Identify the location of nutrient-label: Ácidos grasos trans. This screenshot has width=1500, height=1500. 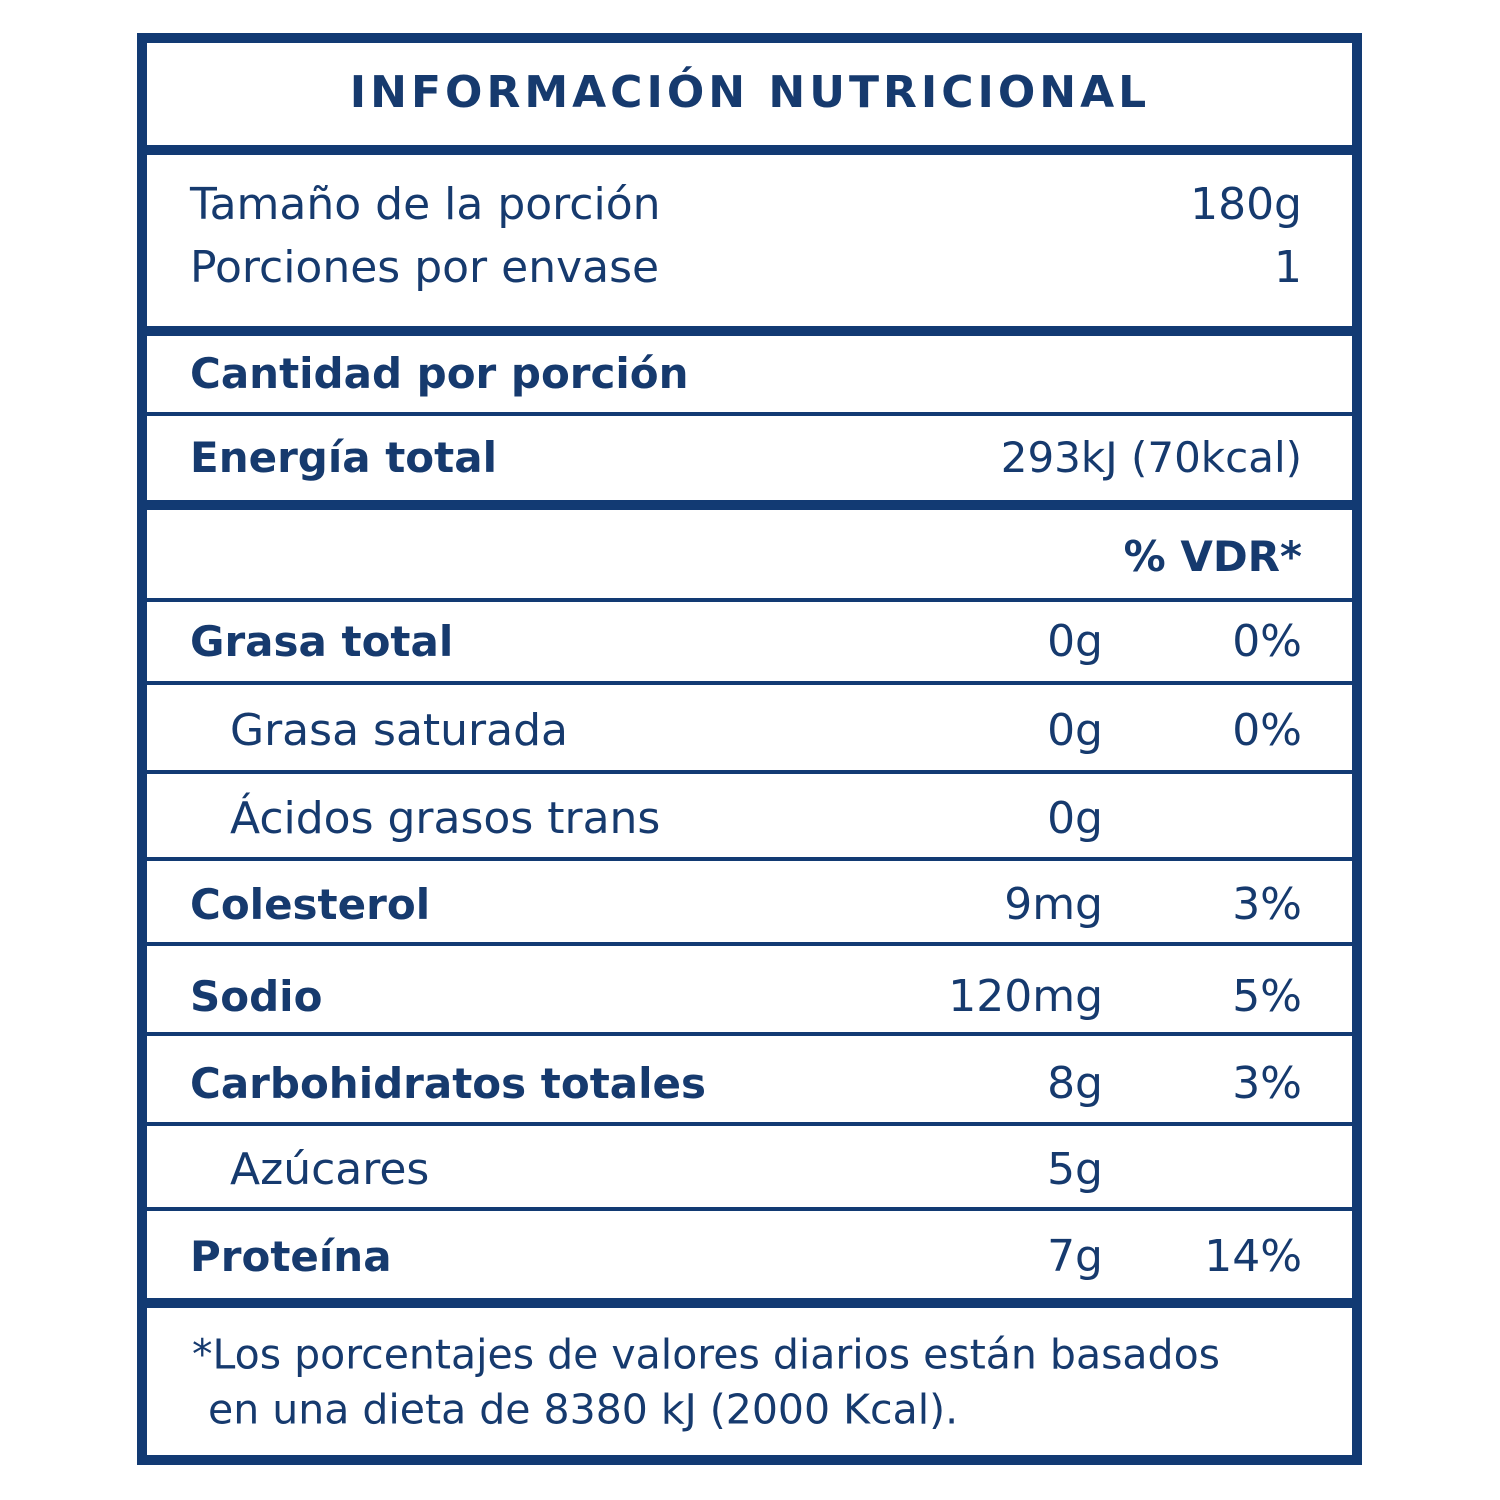
(445, 818).